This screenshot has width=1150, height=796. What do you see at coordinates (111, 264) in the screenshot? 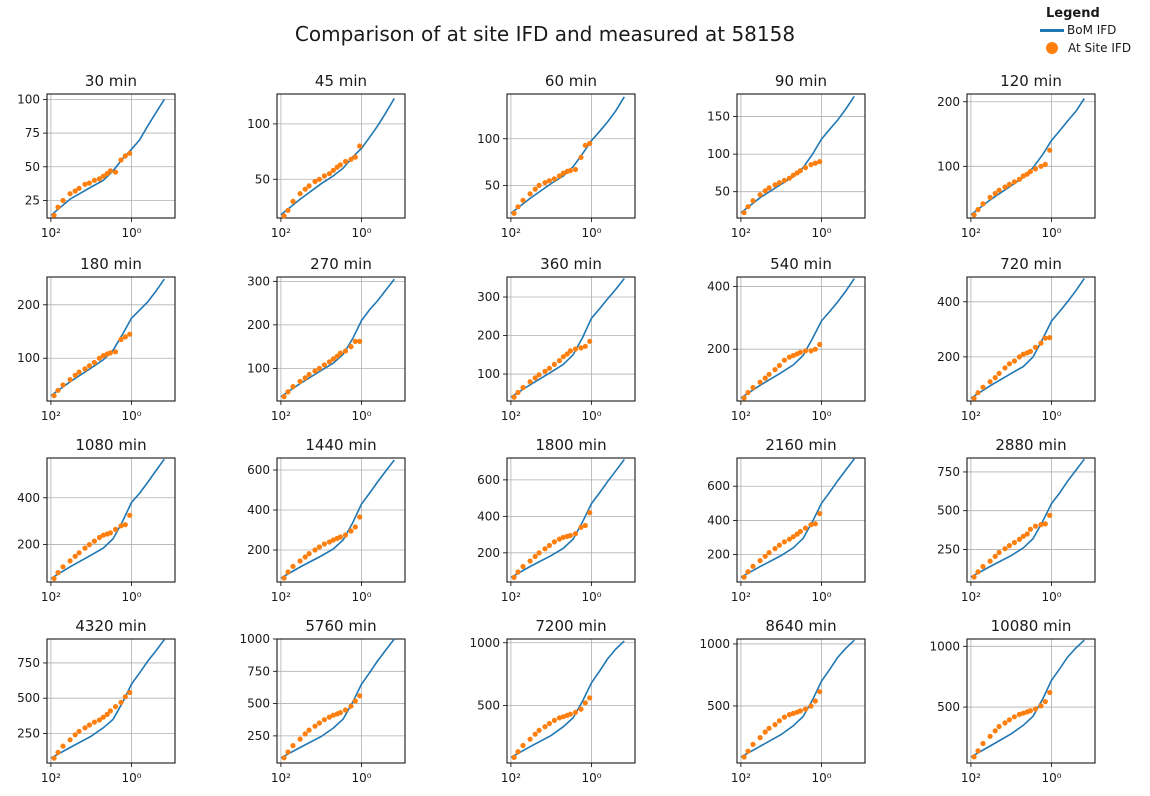
I see `subplot-title: 180 min` at bounding box center [111, 264].